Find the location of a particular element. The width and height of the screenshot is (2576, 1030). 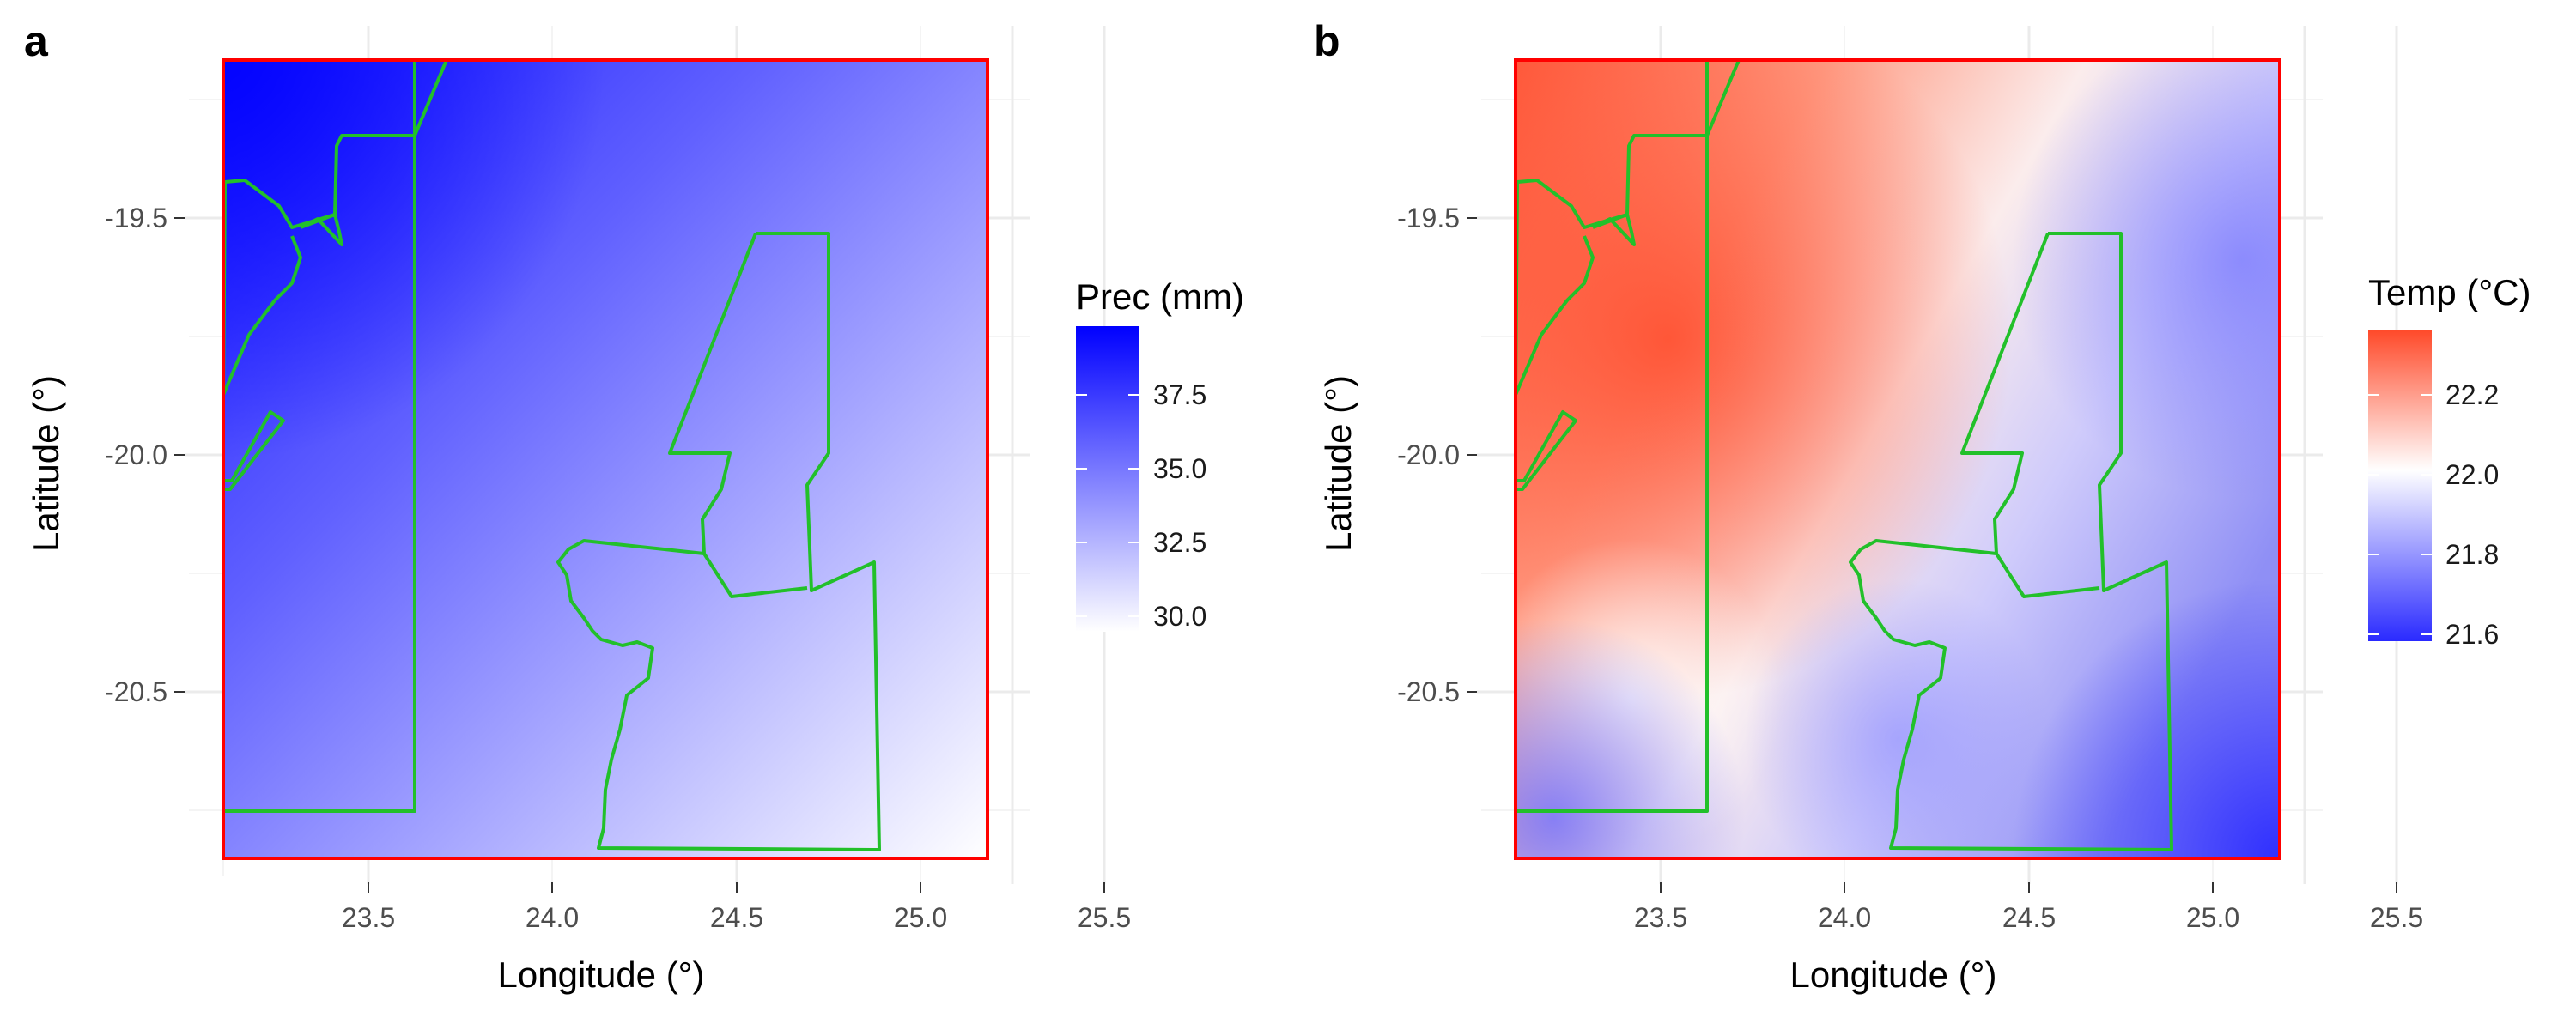

x-tick-labels-b: 23.5 24.0 24.5 25.0 25.5 is located at coordinates (2028, 917).